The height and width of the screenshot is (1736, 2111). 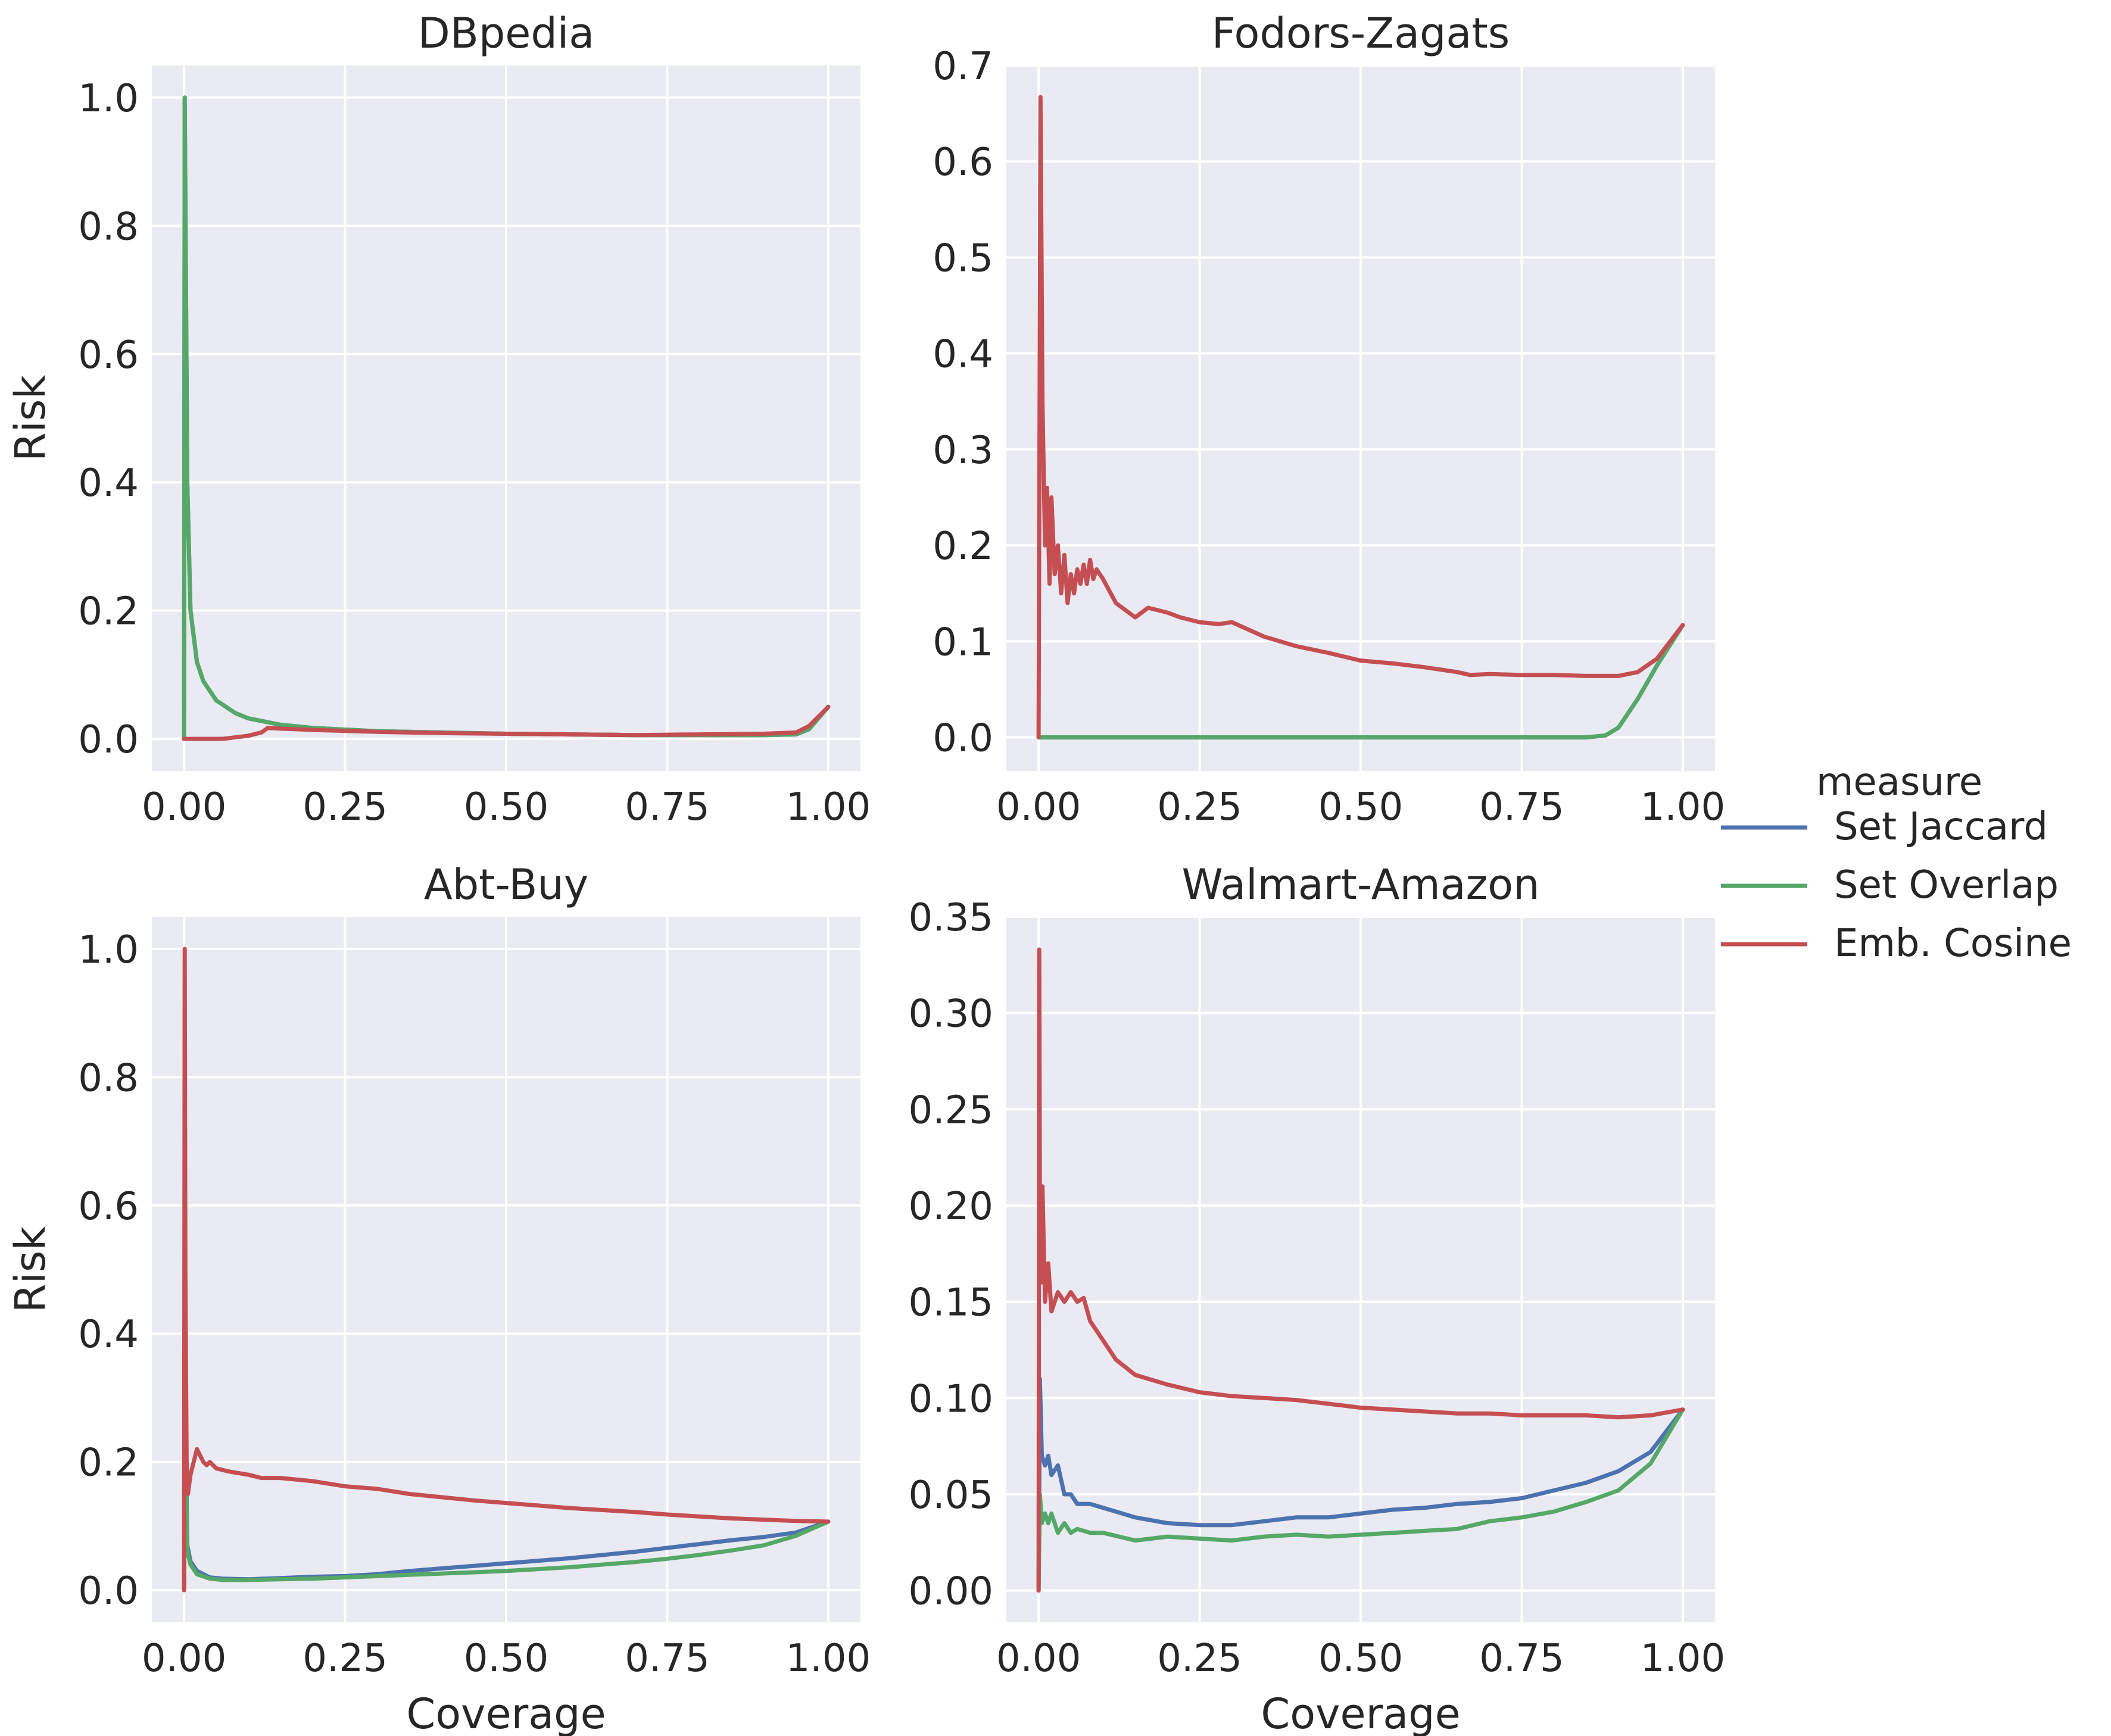 I want to click on y-tick-label: 0.35, so click(x=951, y=918).